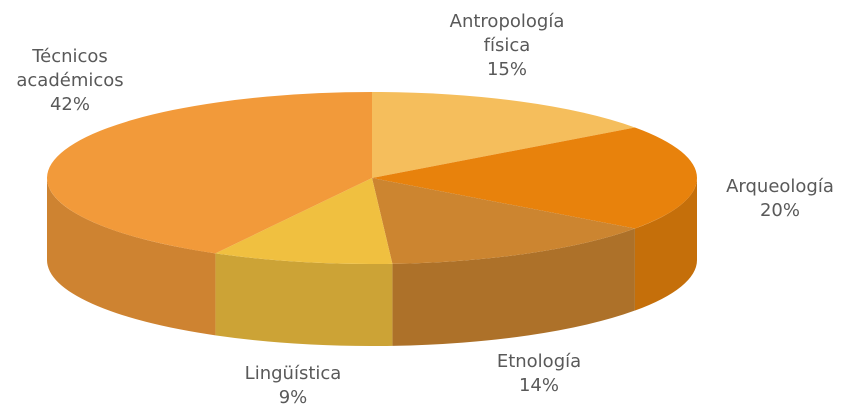 The image size is (848, 408). Describe the element at coordinates (539, 361) in the screenshot. I see `category-label: Etnología` at that location.